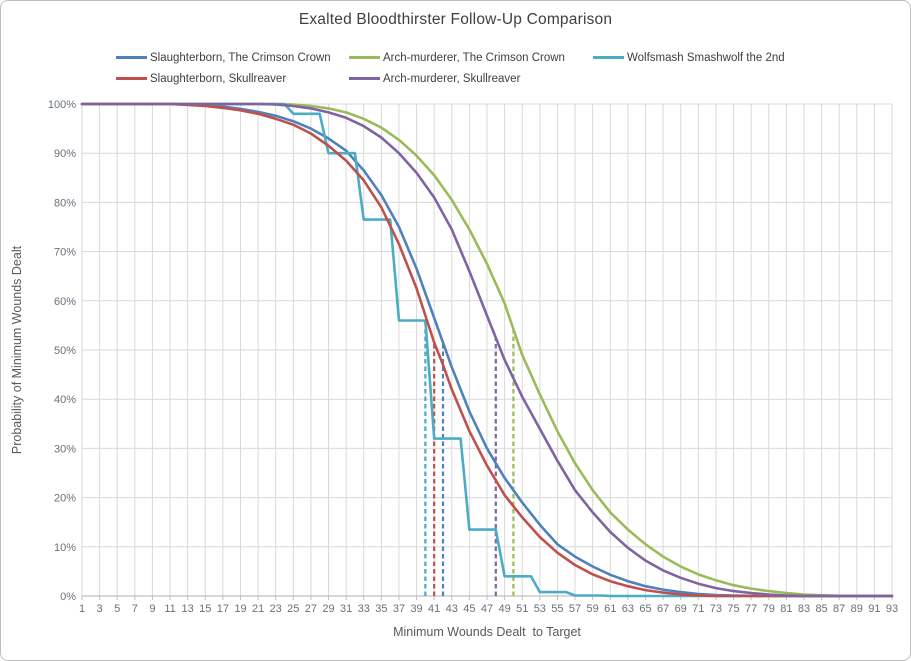 Image resolution: width=911 pixels, height=661 pixels. What do you see at coordinates (610, 609) in the screenshot?
I see `x-tick-label: 61` at bounding box center [610, 609].